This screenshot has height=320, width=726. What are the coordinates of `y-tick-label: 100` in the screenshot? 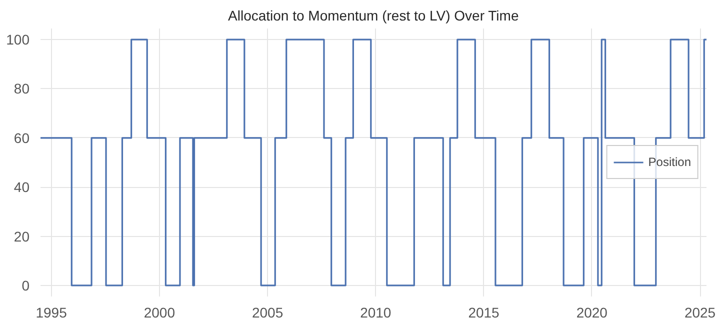 It's located at (18, 40).